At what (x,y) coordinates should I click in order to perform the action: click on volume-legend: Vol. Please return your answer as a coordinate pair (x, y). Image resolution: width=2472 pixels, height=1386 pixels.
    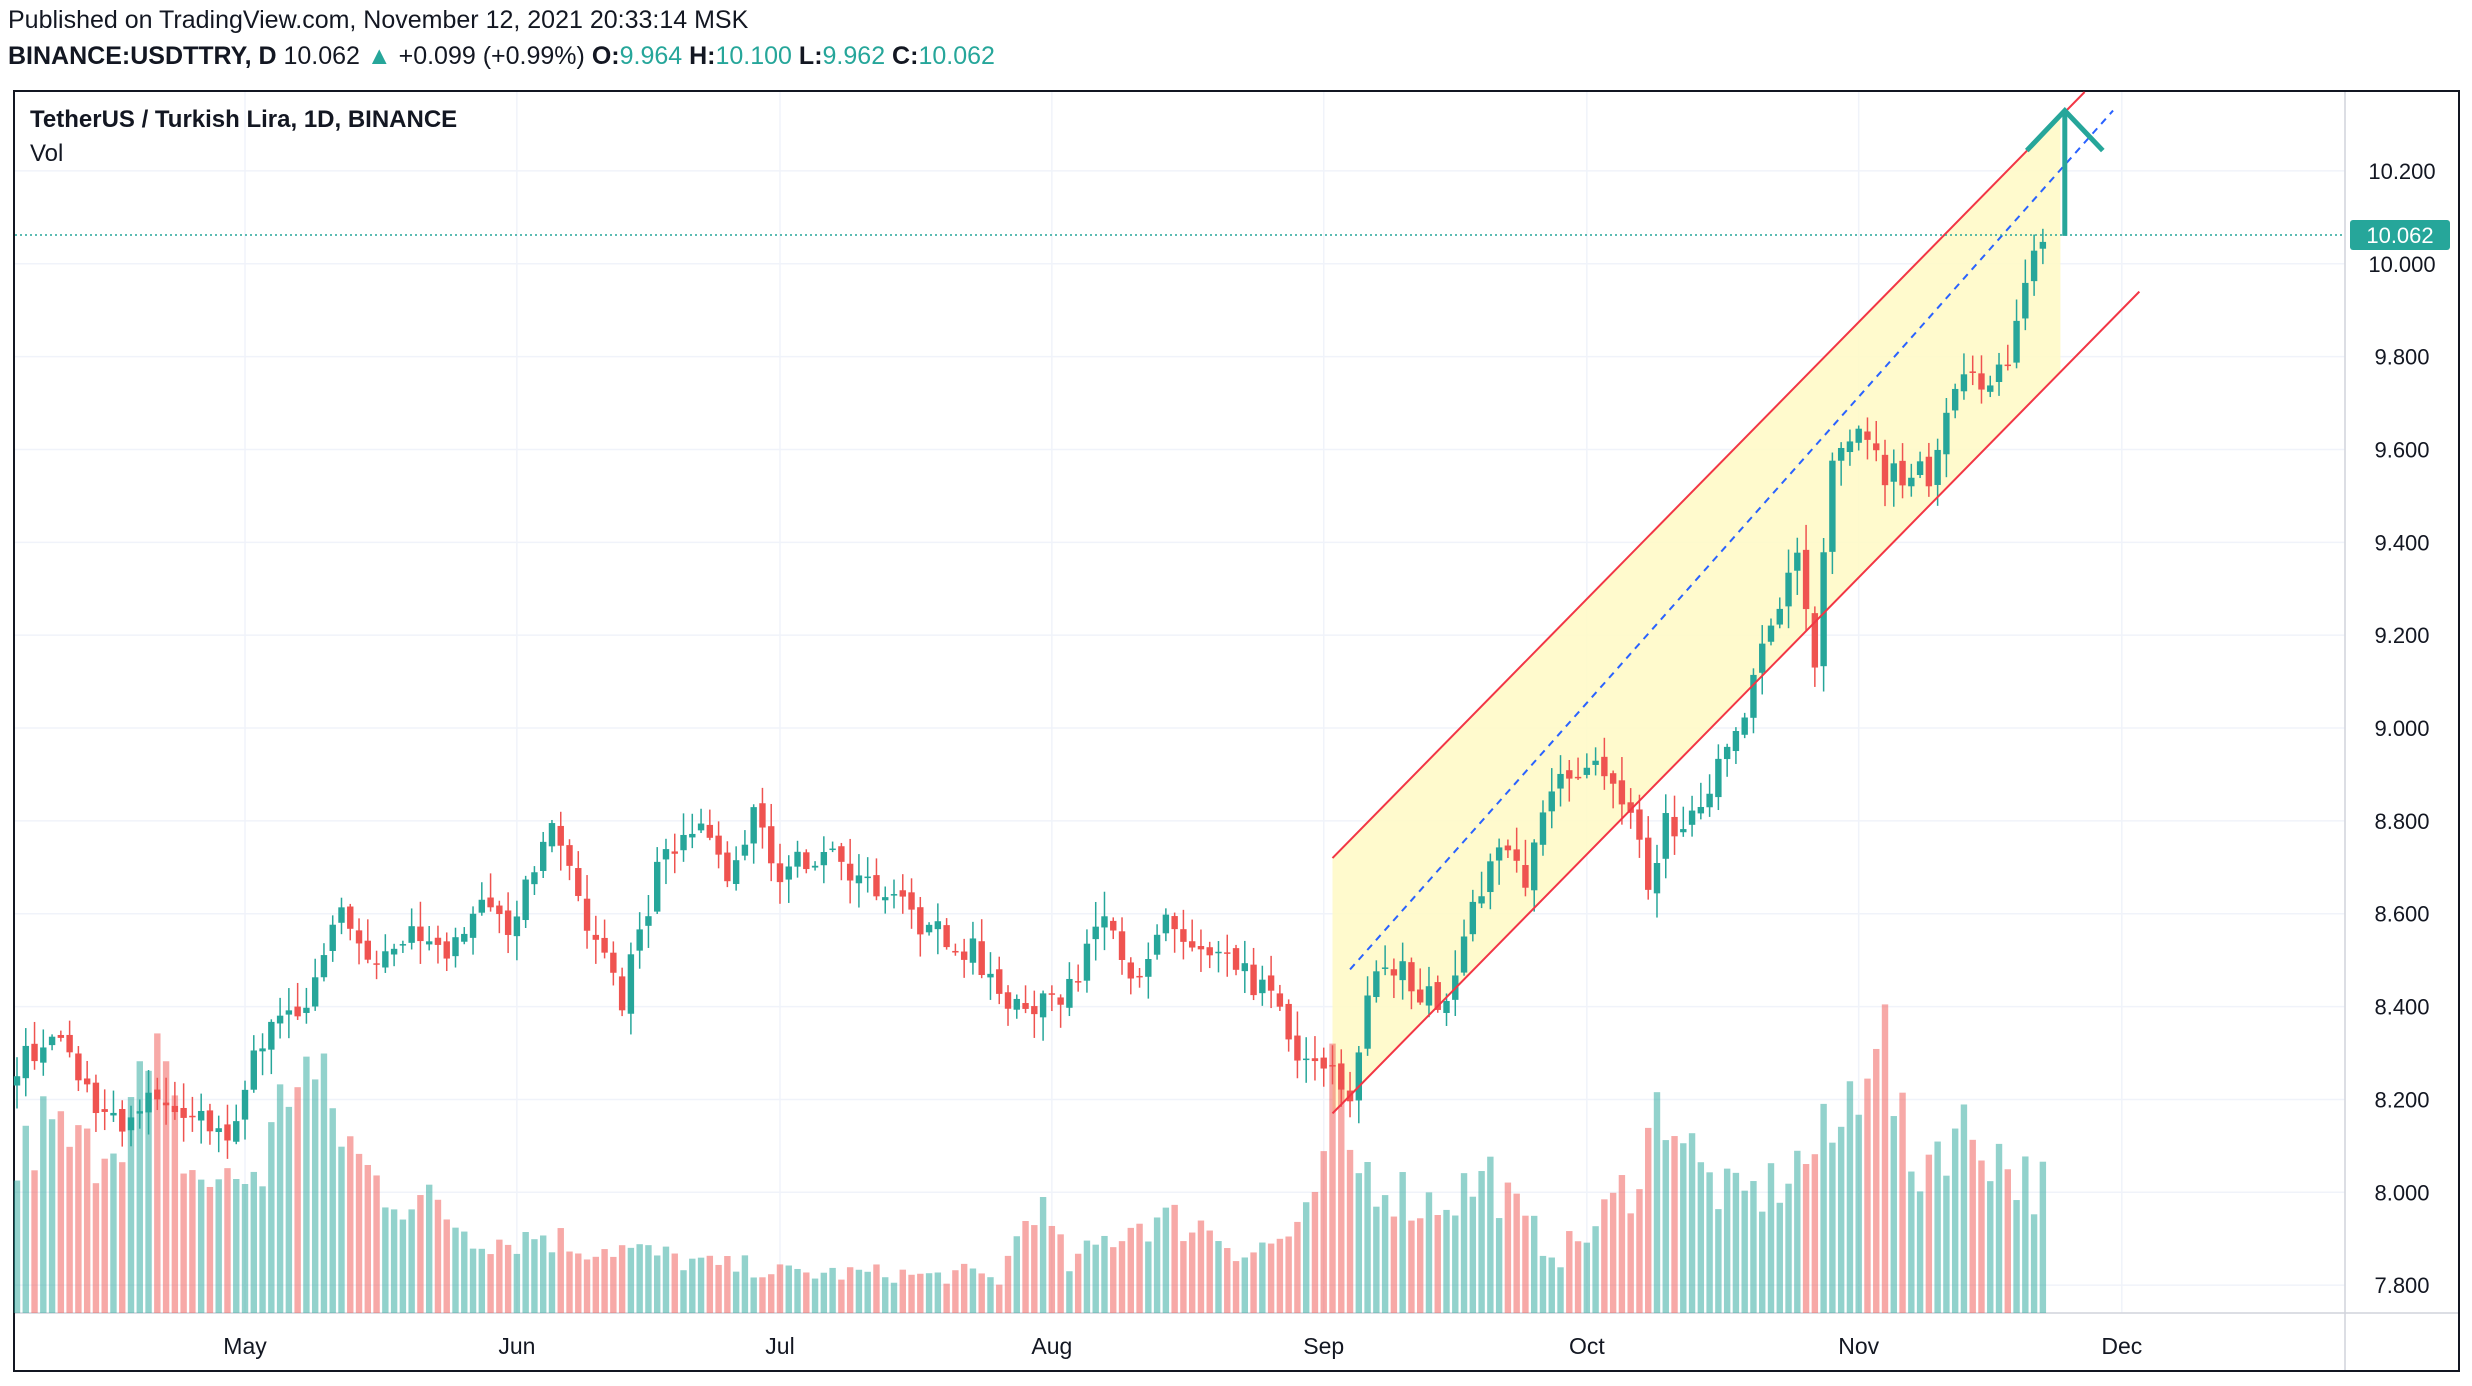
    Looking at the image, I should click on (47, 153).